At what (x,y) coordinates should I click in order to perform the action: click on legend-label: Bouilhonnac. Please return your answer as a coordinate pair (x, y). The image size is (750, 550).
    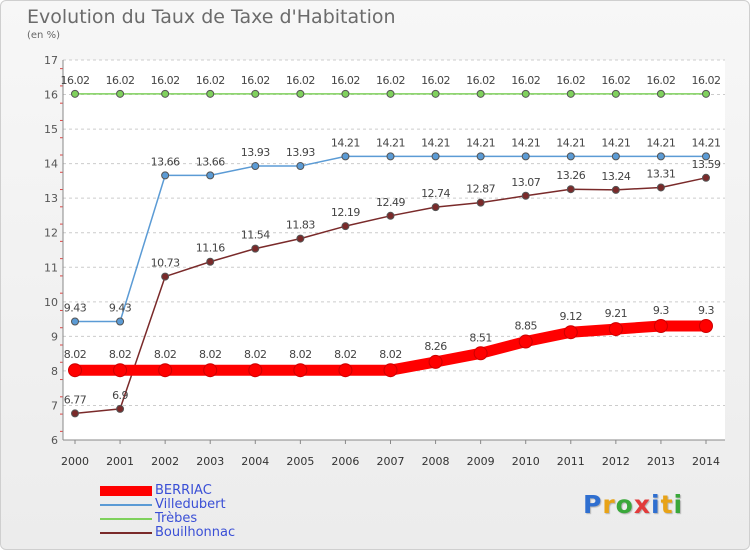
    Looking at the image, I should click on (195, 532).